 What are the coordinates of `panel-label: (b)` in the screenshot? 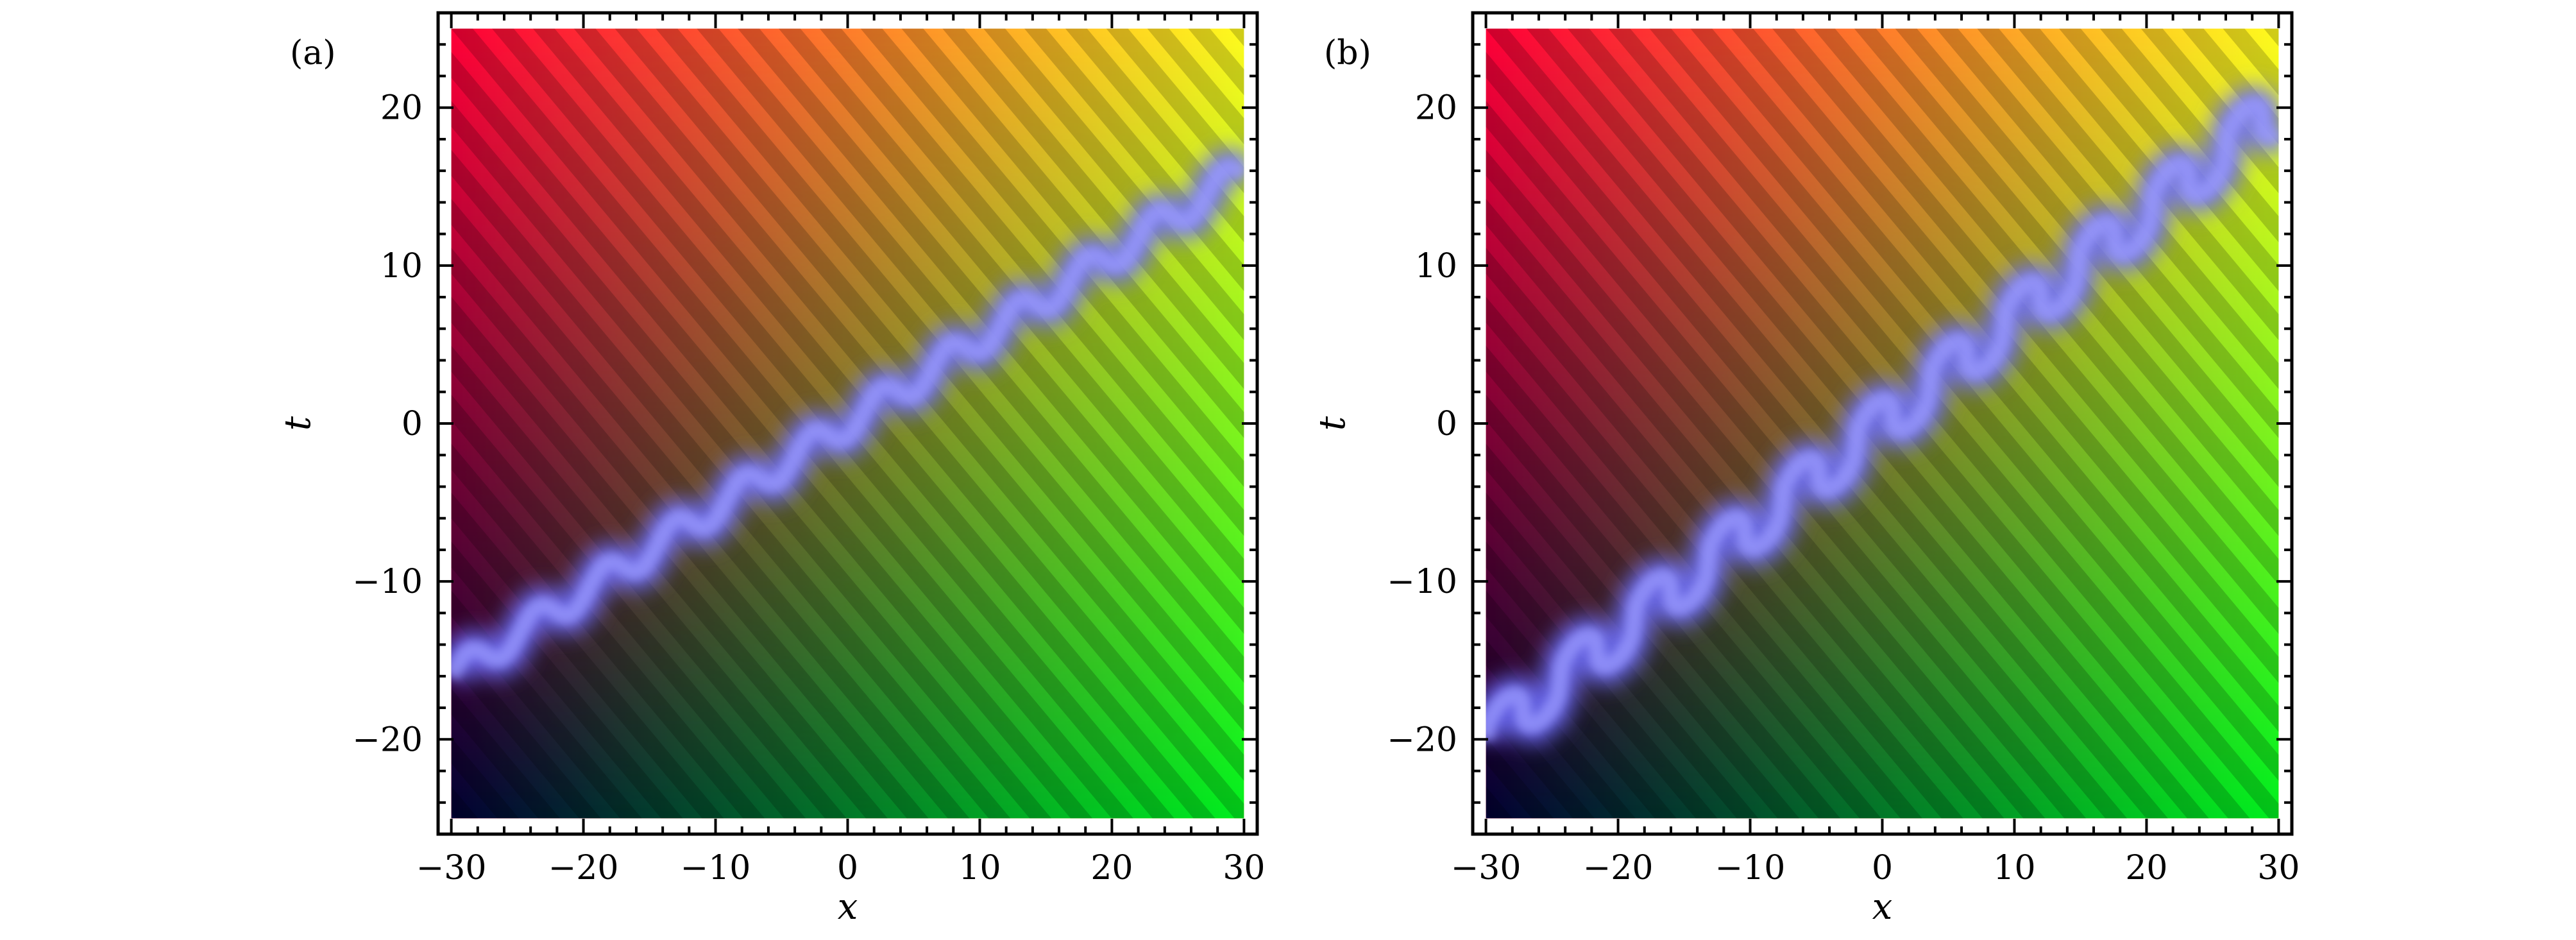 It's located at (1347, 53).